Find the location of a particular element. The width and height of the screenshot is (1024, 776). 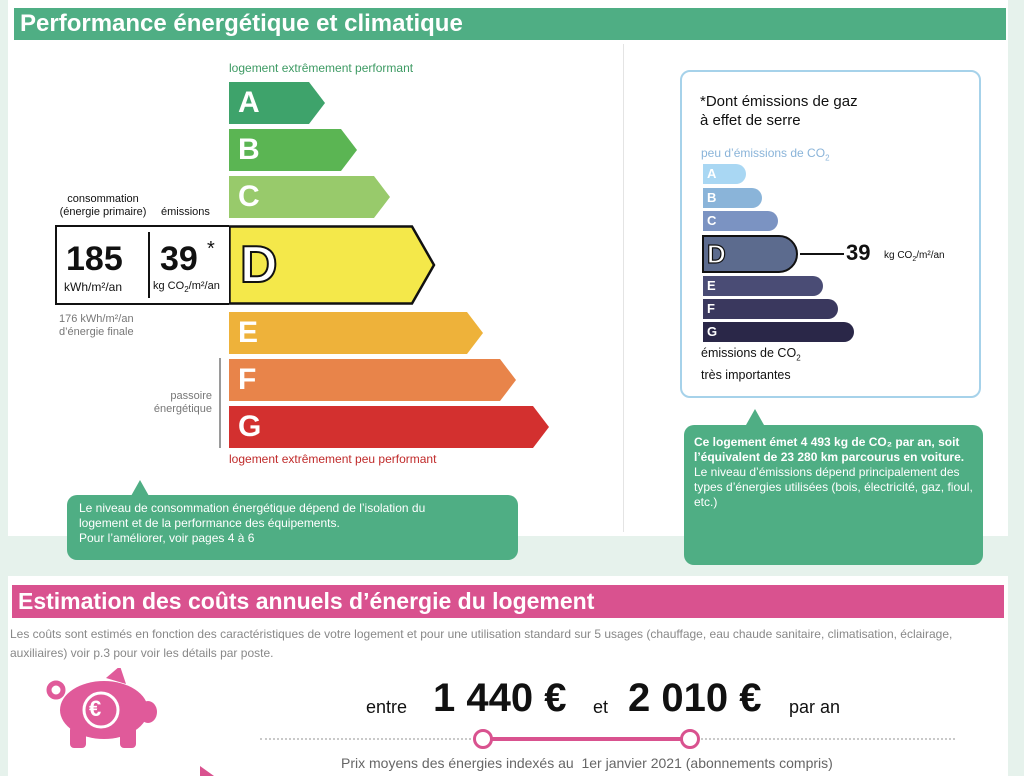

ghg-title: *Dont émissions de gaz à effet de serre is located at coordinates (779, 111).